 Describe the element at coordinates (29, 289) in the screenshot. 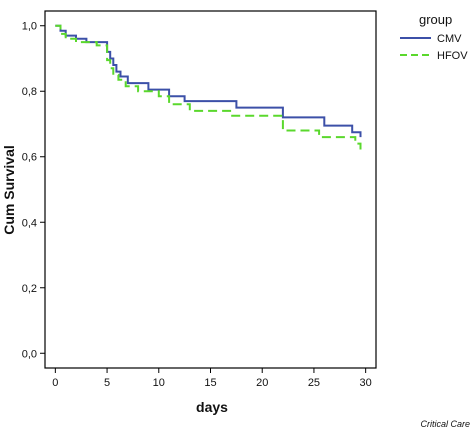

I see `y-tick-label: 0,2` at that location.